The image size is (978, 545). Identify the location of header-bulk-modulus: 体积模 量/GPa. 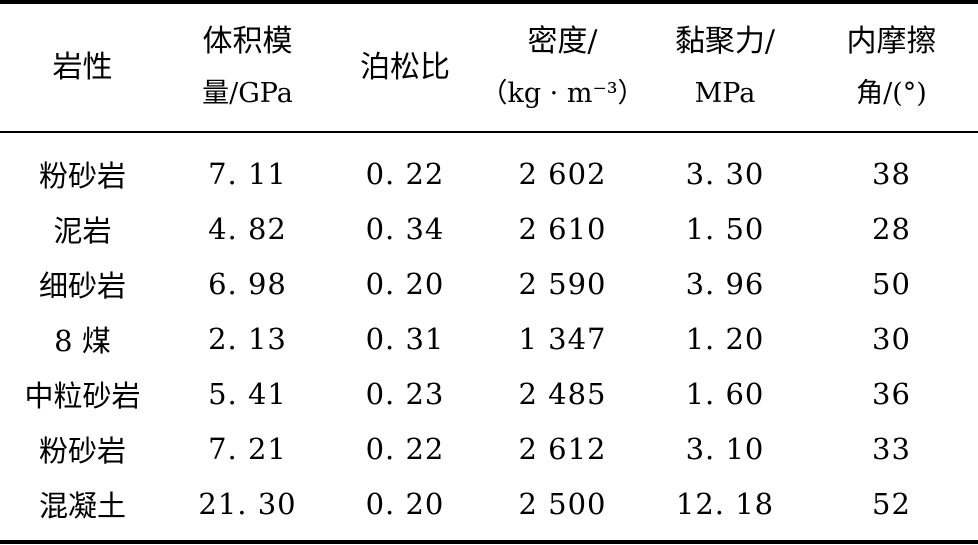
(247, 67).